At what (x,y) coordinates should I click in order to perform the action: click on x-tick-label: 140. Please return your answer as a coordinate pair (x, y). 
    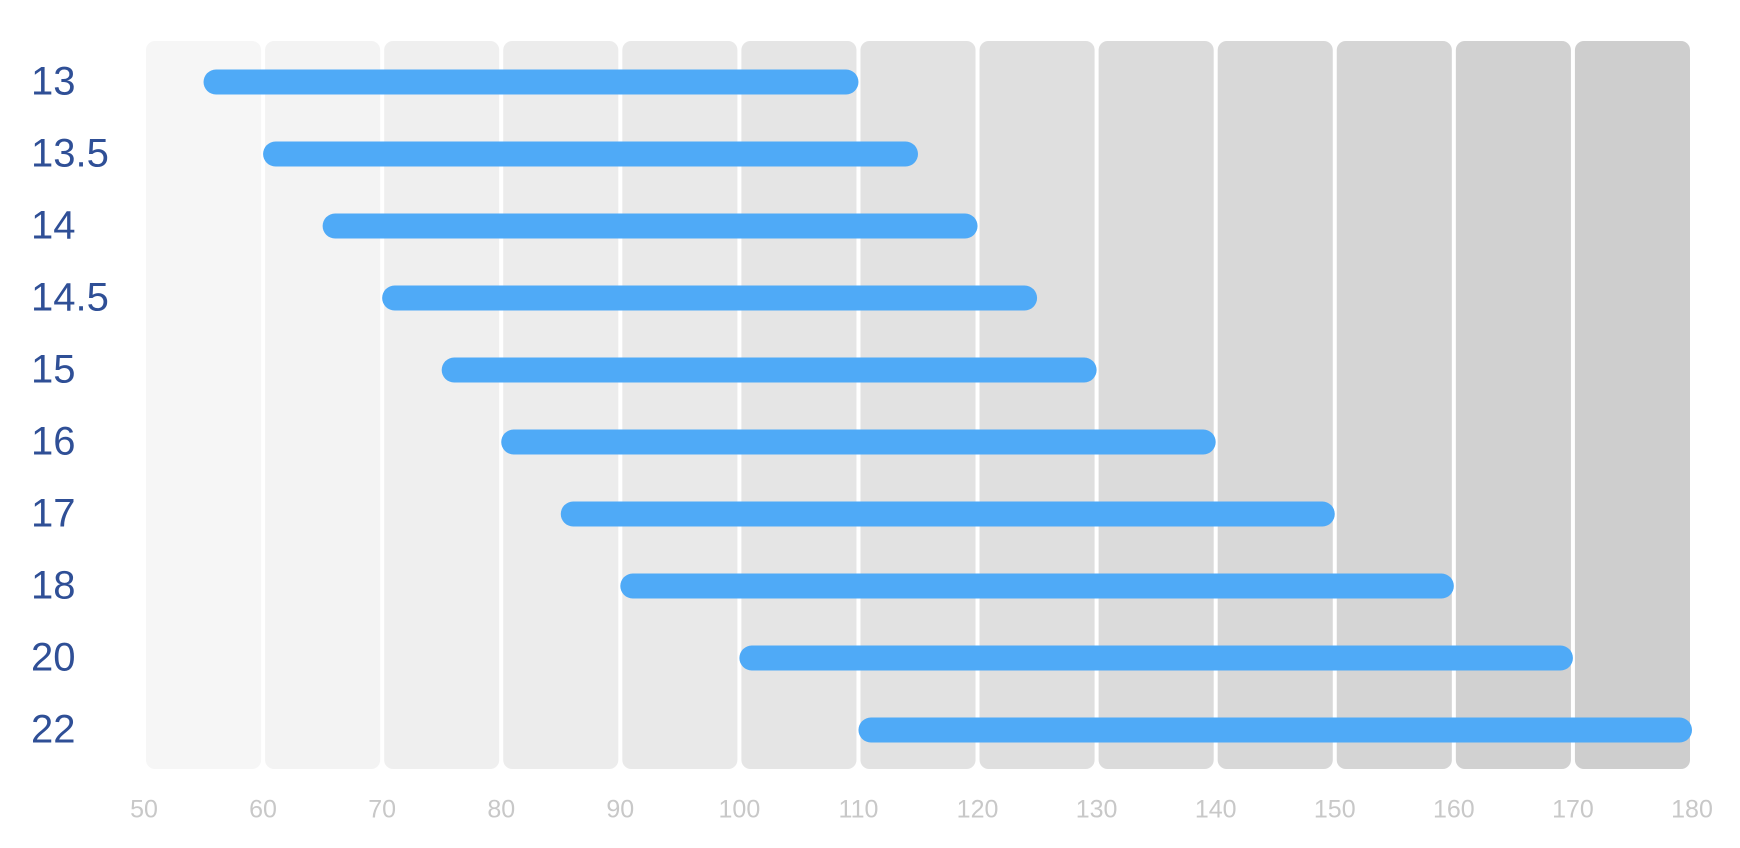
    Looking at the image, I should click on (1216, 810).